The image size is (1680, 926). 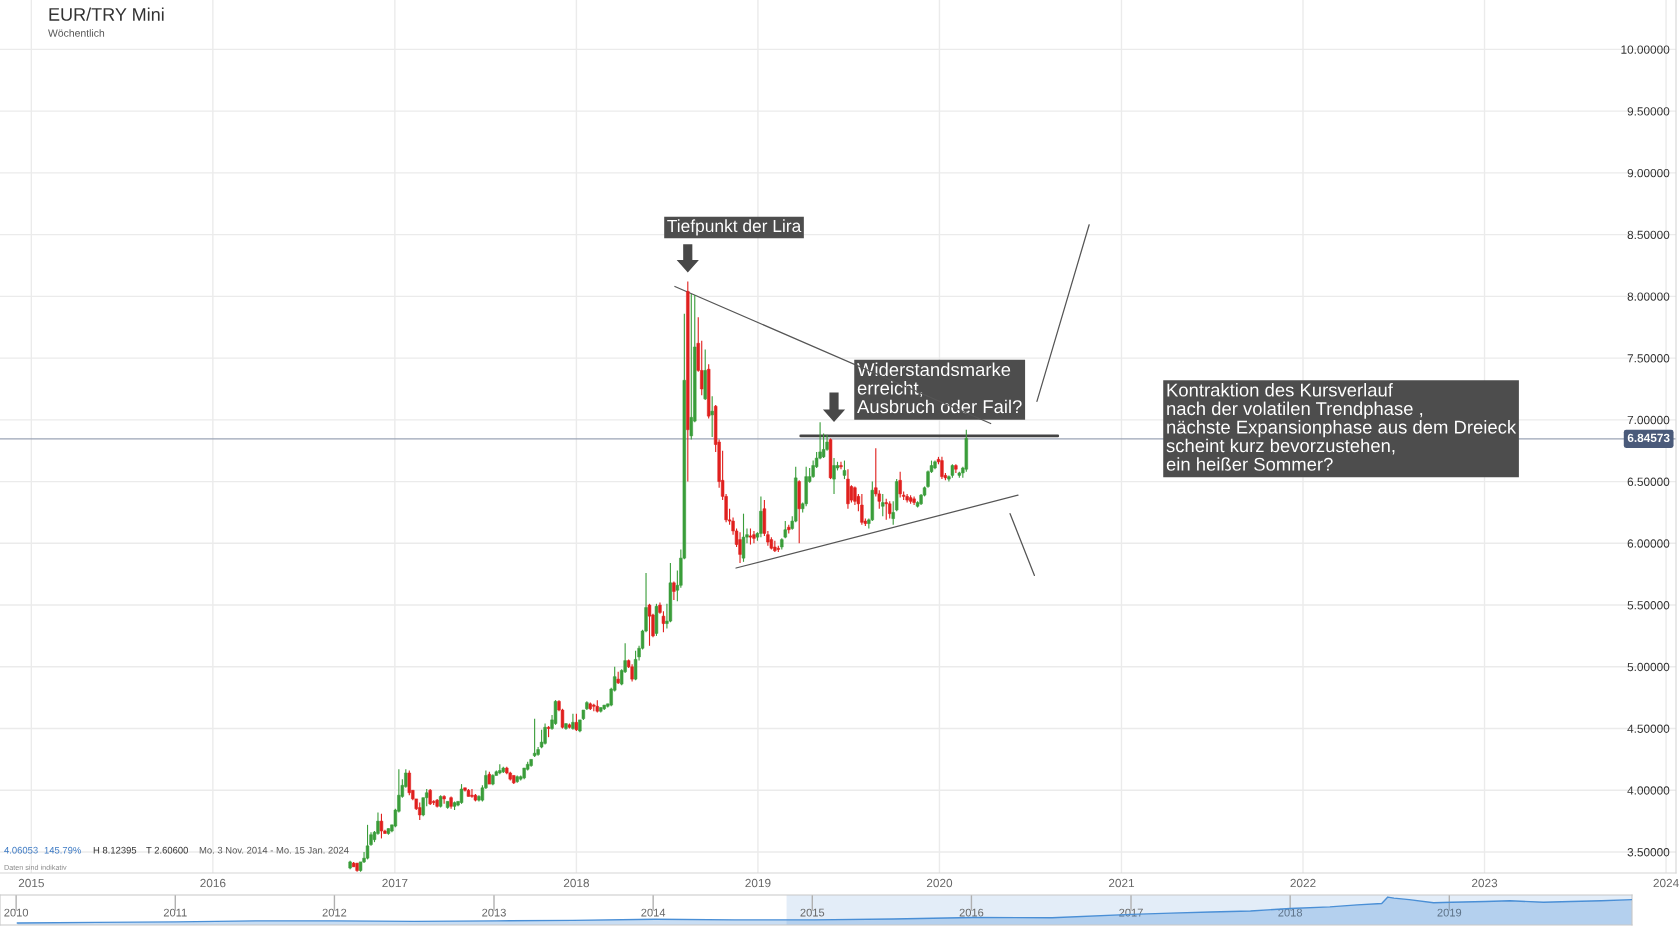 I want to click on annotation: Kontraktion des Kursverlauf nach der volatilen Trendphase , nächste Expansionphase aus dem Dreieck scheint kurz bevorzustehen, ein heißer Sommer?, so click(x=1341, y=427).